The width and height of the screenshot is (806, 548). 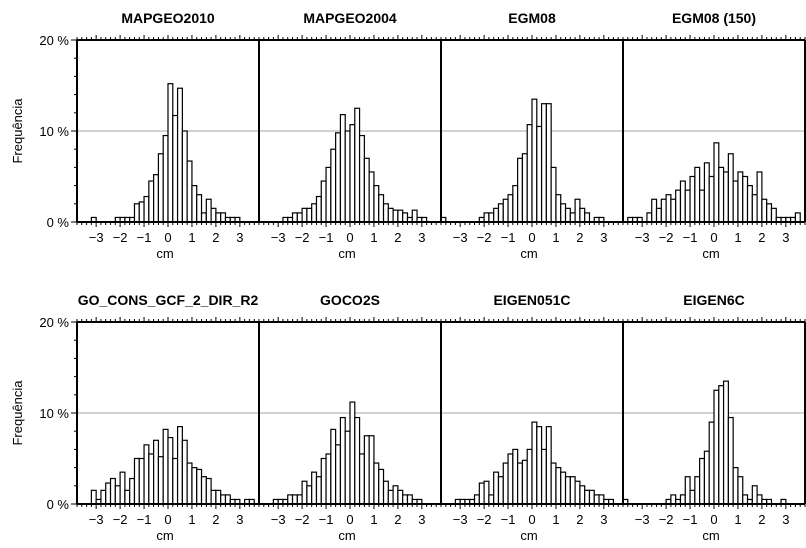 What do you see at coordinates (714, 417) in the screenshot?
I see `histogram-panel: −3 −2 −1 0 1 2 3 cm EIGEN6C` at bounding box center [714, 417].